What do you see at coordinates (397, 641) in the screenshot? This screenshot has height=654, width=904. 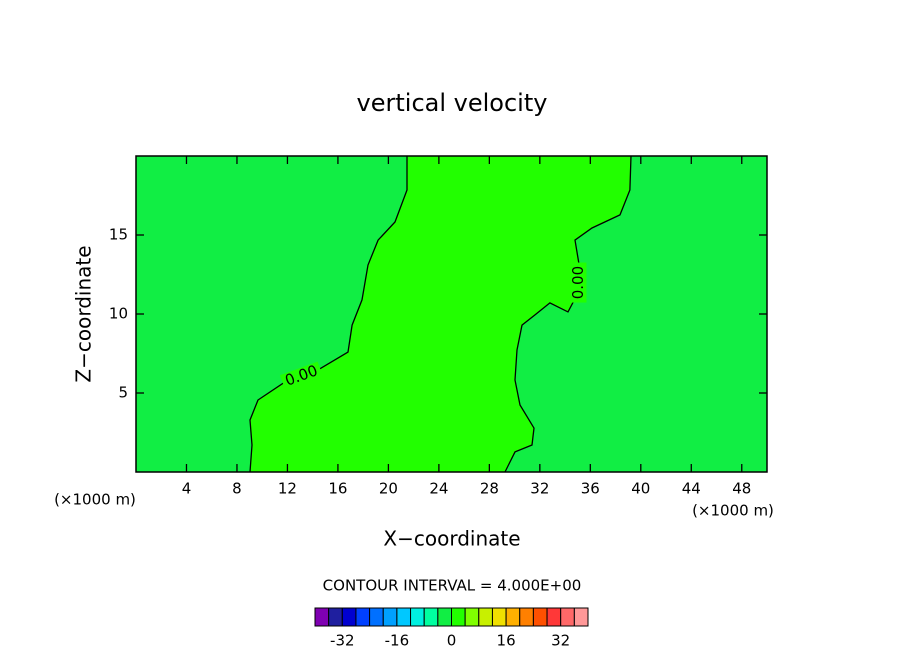 I see `colorbar-tick-label: -16` at bounding box center [397, 641].